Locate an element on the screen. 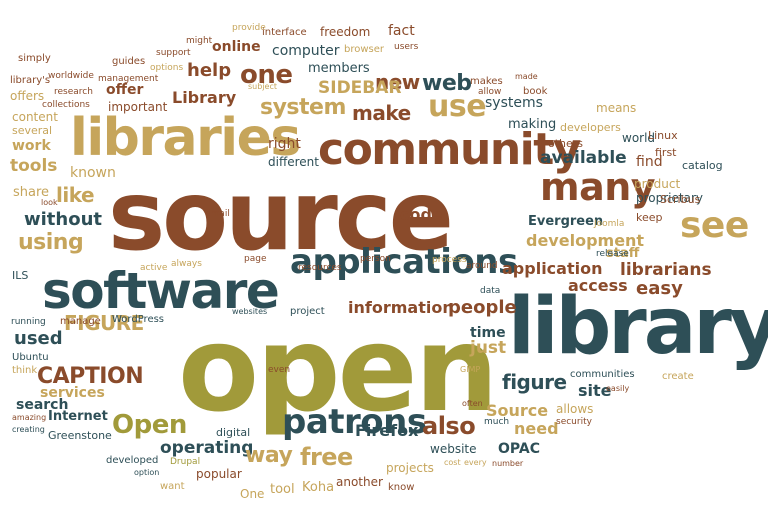 The height and width of the screenshot is (510, 768). word-freedom: freedom is located at coordinates (345, 32).